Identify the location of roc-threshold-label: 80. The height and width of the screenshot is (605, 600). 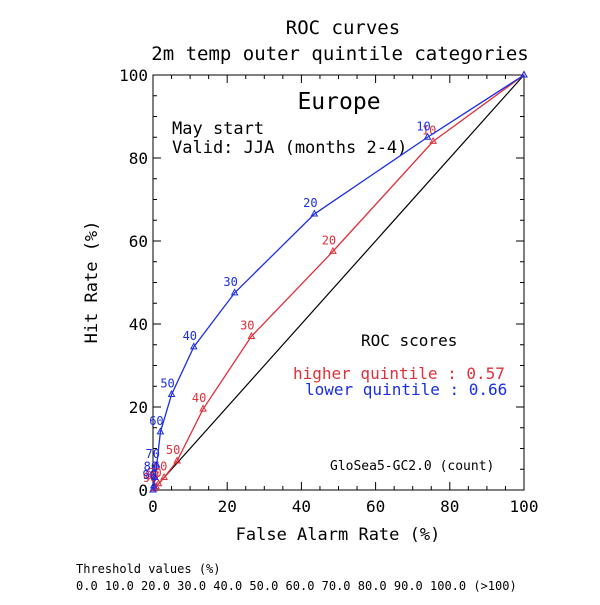
(151, 467).